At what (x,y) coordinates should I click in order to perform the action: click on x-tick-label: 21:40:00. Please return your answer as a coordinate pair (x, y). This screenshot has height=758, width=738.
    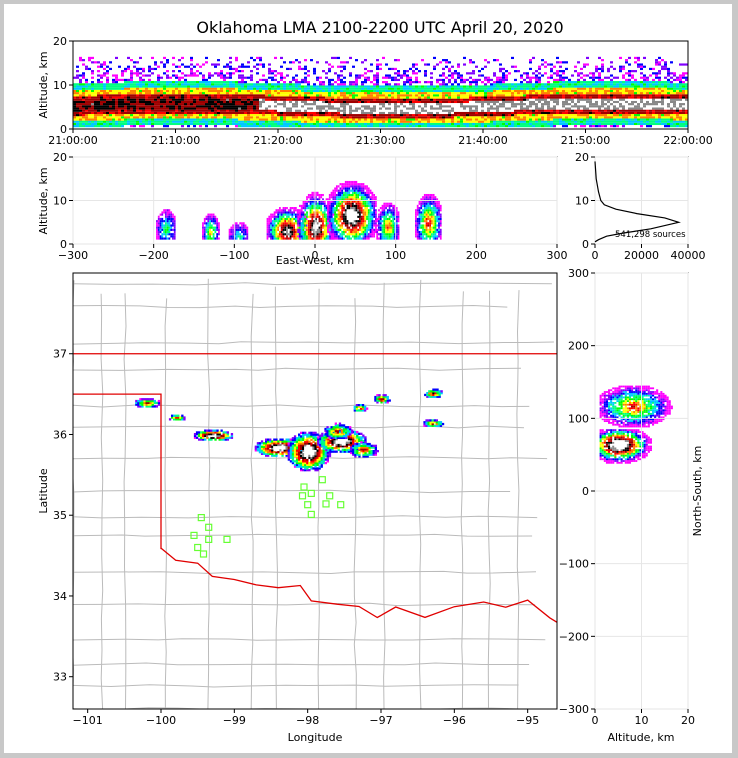
    Looking at the image, I should click on (482, 140).